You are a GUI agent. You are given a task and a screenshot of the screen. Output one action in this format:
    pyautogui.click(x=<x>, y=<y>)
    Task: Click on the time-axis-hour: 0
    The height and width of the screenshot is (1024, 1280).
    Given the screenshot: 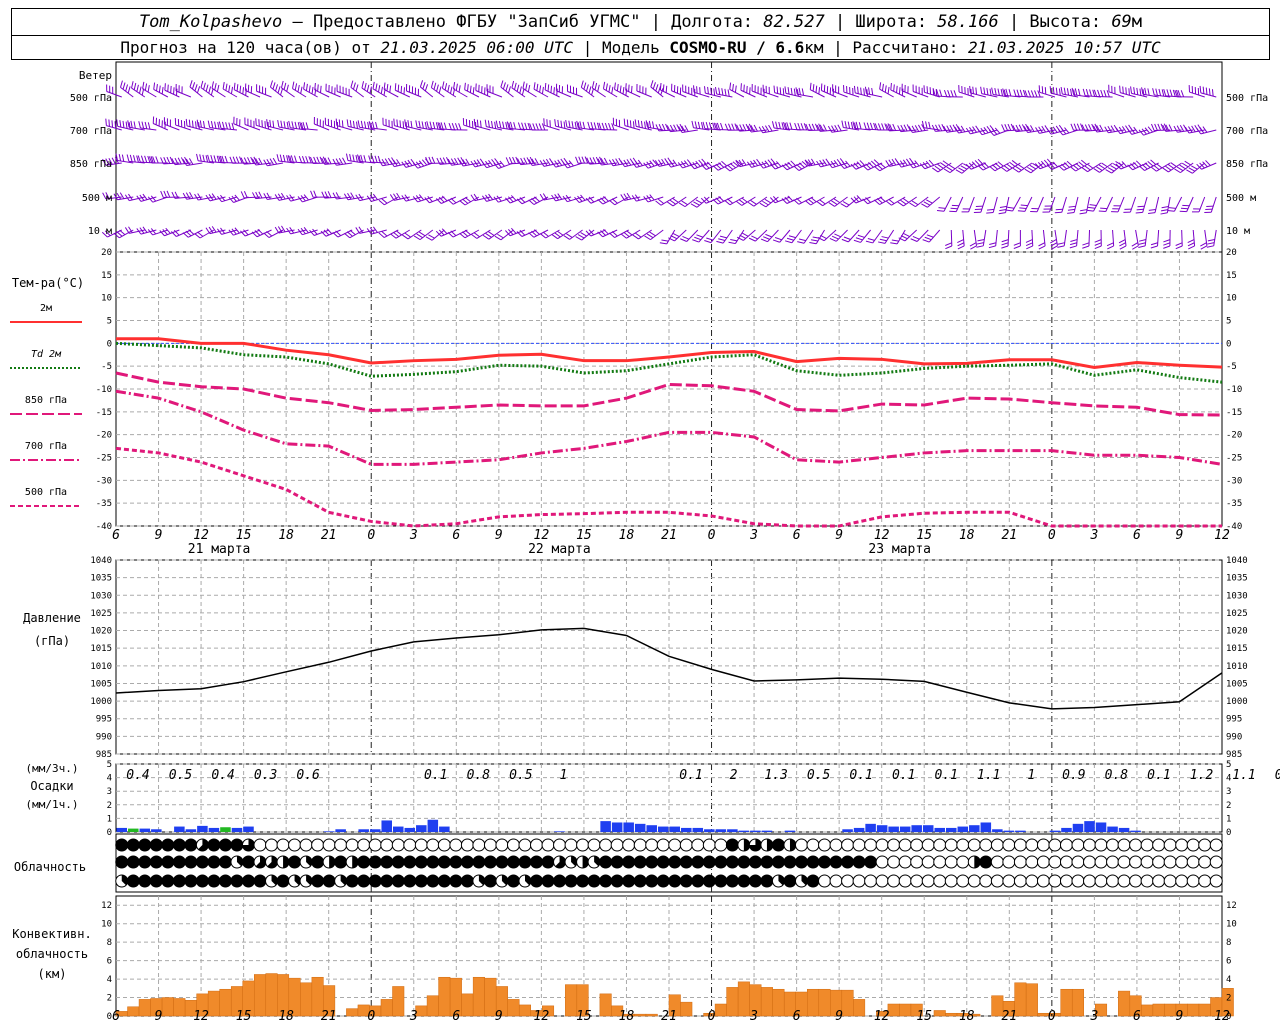 What is the action you would take?
    pyautogui.click(x=1052, y=535)
    